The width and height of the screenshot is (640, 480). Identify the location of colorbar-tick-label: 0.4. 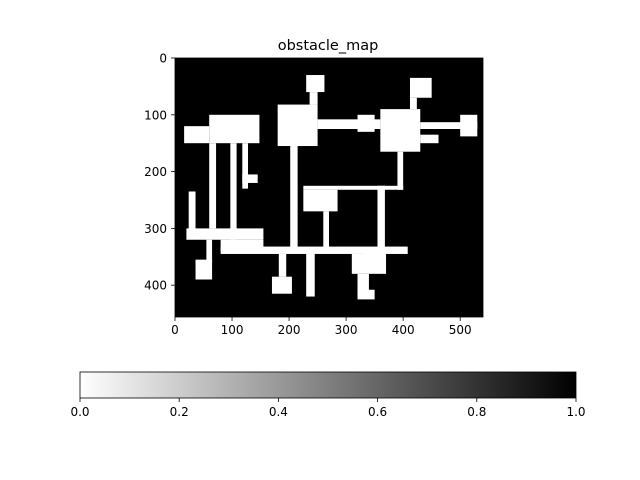
(278, 412).